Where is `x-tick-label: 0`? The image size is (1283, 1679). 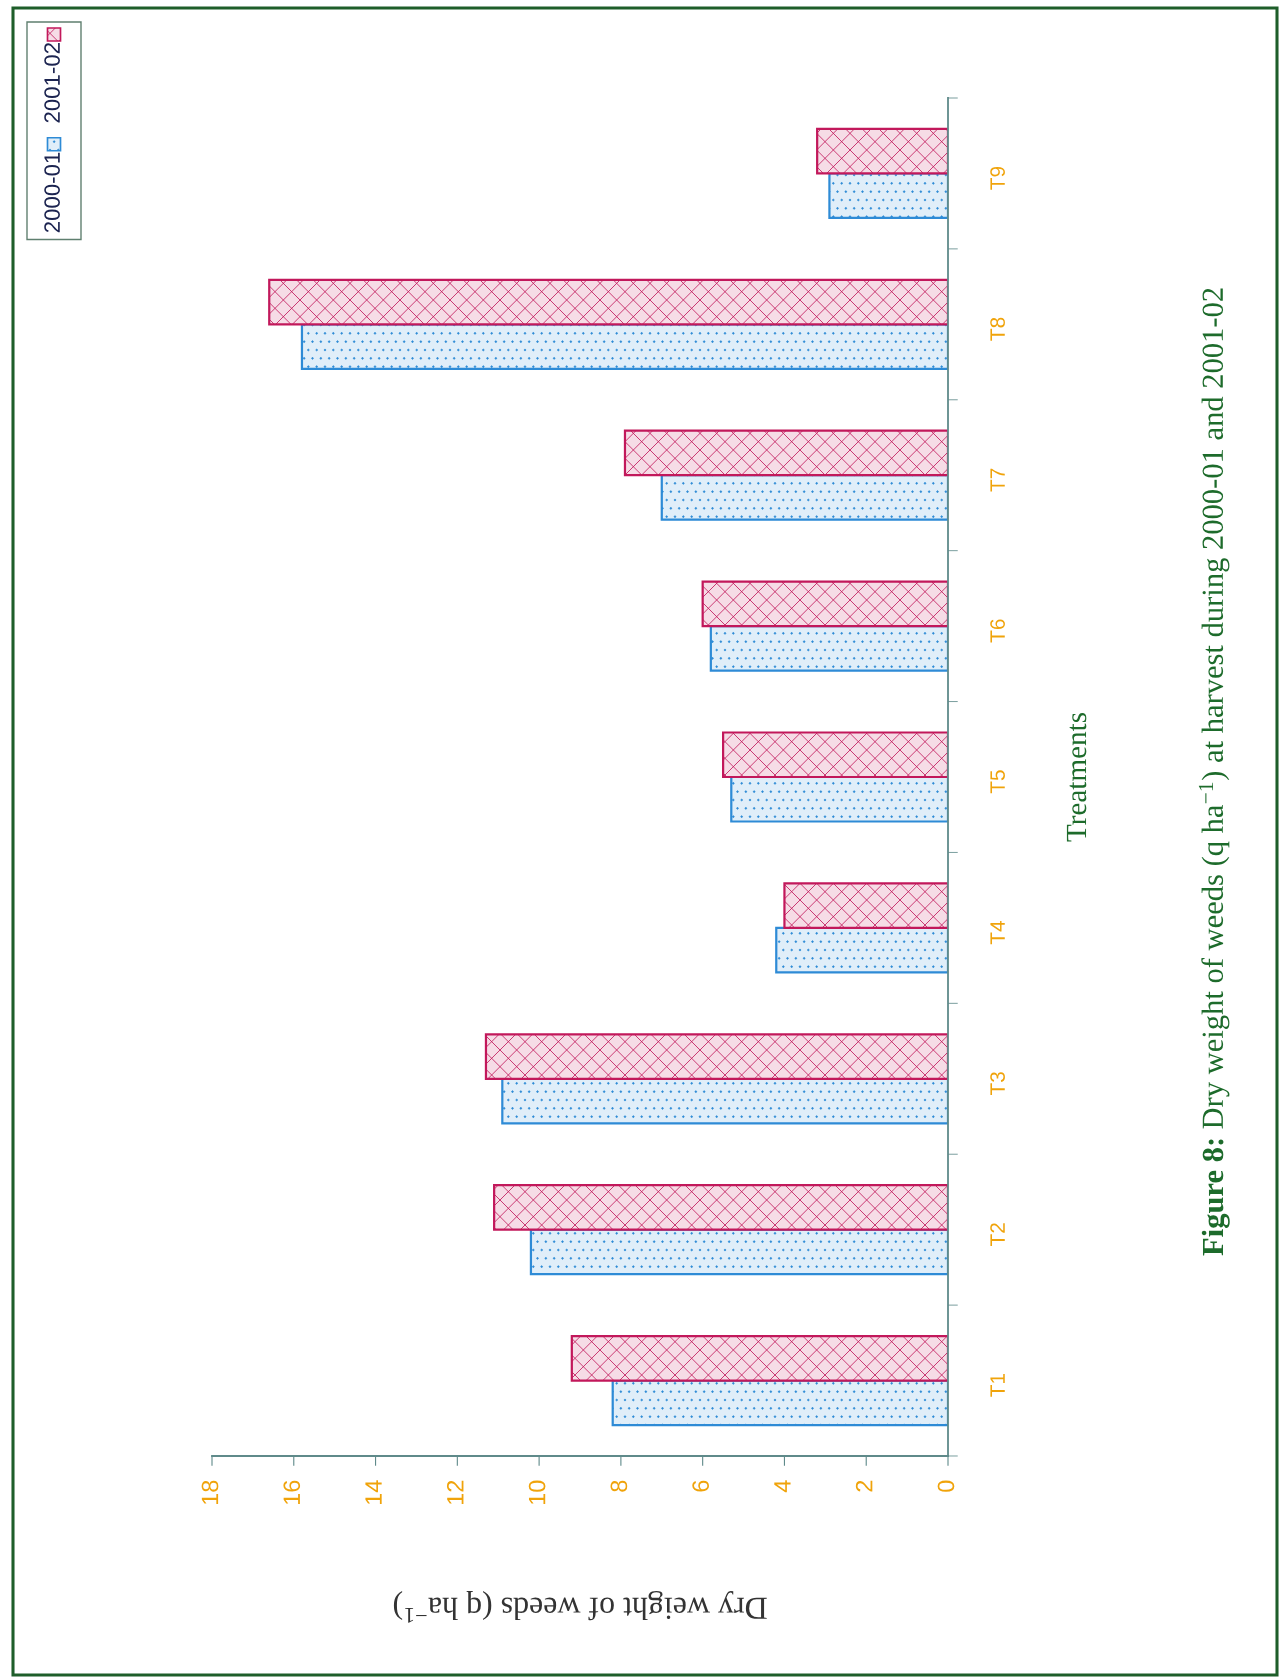
x-tick-label: 0 is located at coordinates (946, 1486).